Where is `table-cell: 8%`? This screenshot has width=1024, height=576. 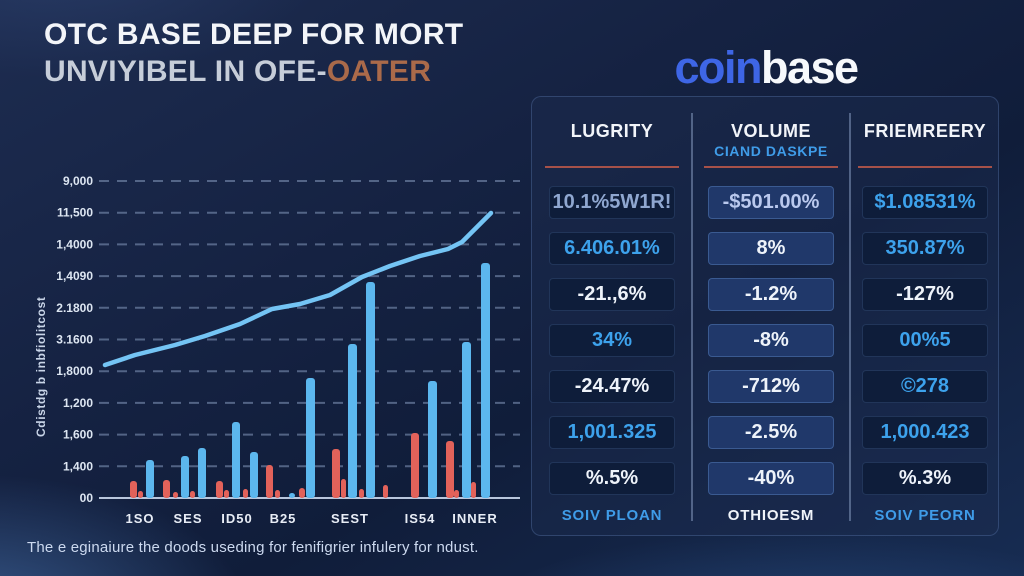 table-cell: 8% is located at coordinates (771, 248).